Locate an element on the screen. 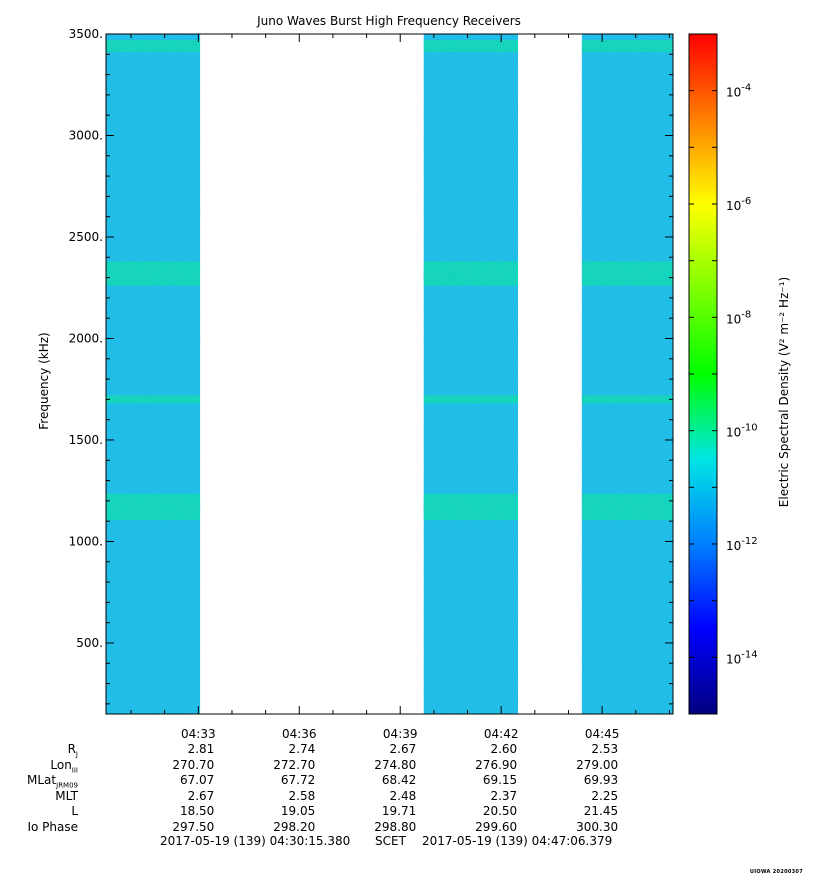 This screenshot has width=815, height=880. ephemeris-value: 69.15 is located at coordinates (500, 780).